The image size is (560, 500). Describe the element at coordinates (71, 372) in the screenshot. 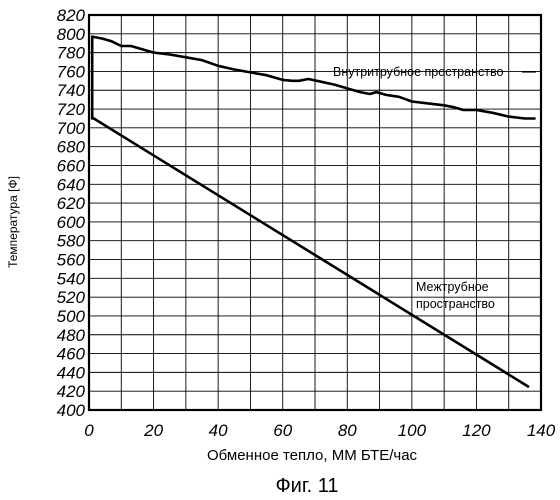

I see `y-tick-label: 440` at that location.